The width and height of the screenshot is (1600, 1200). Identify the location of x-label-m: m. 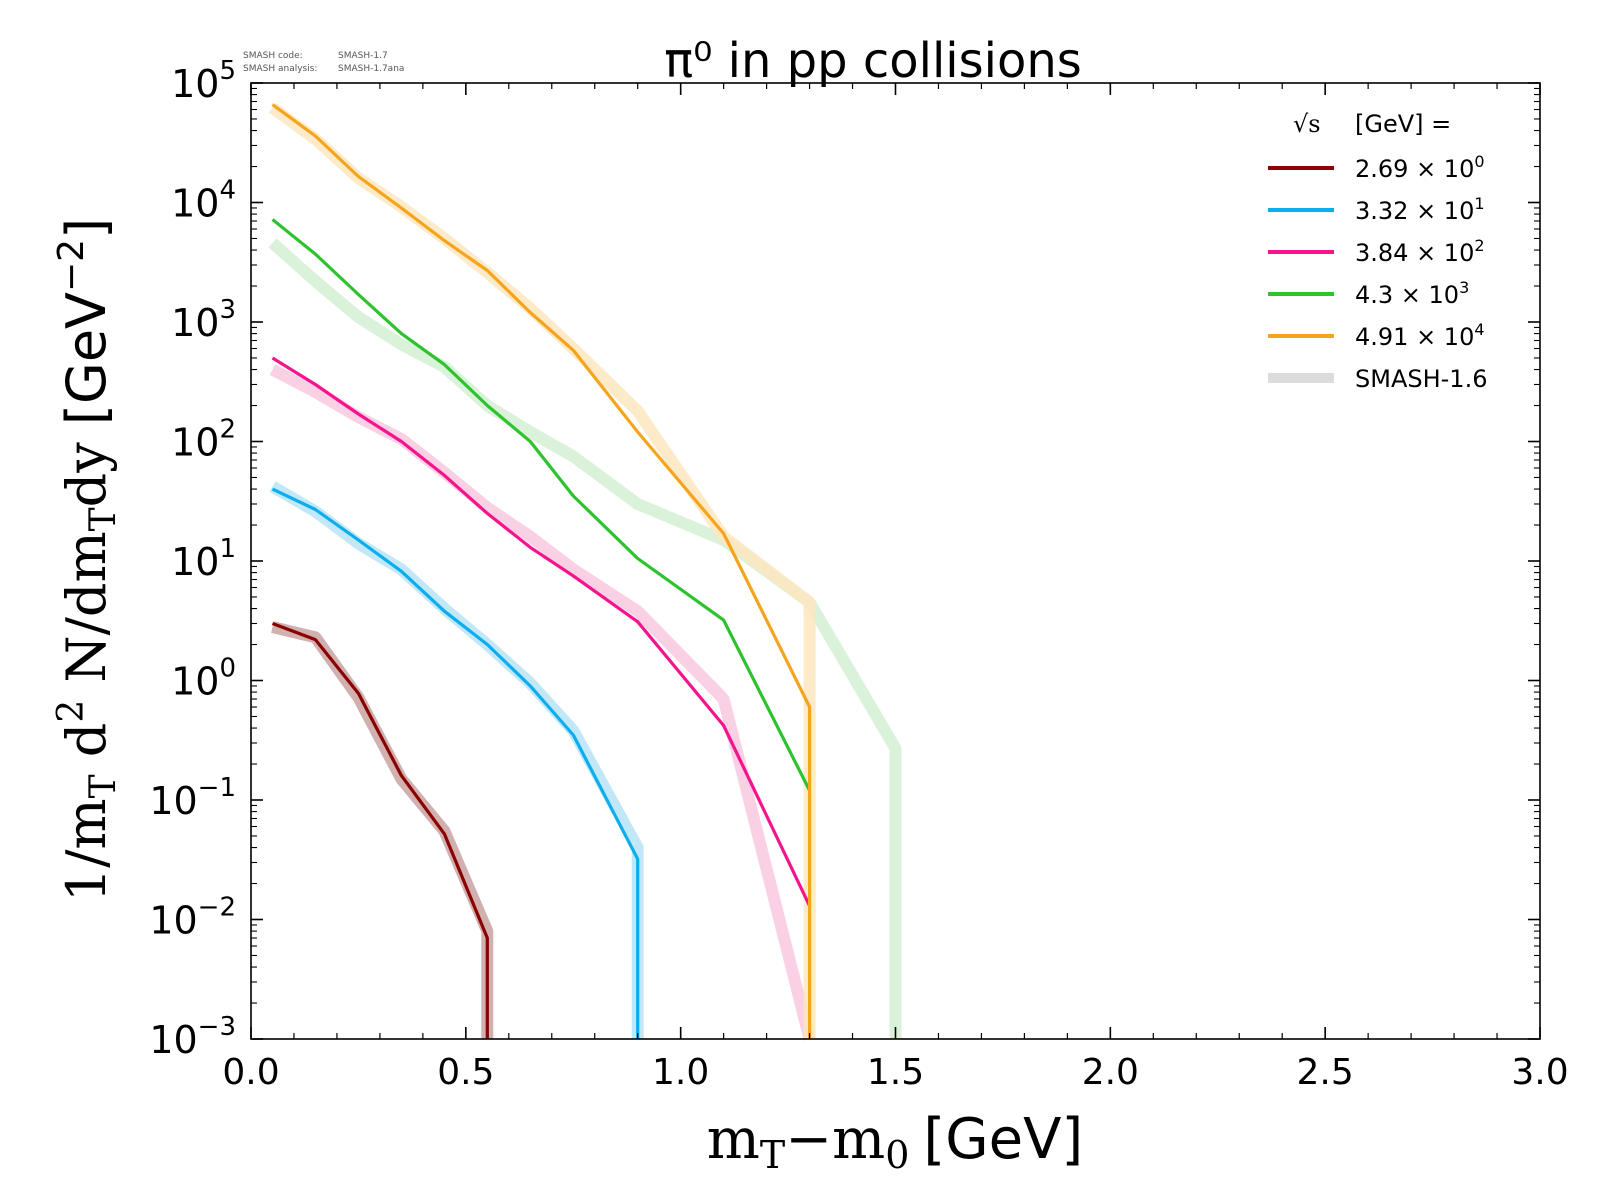
(733, 1139).